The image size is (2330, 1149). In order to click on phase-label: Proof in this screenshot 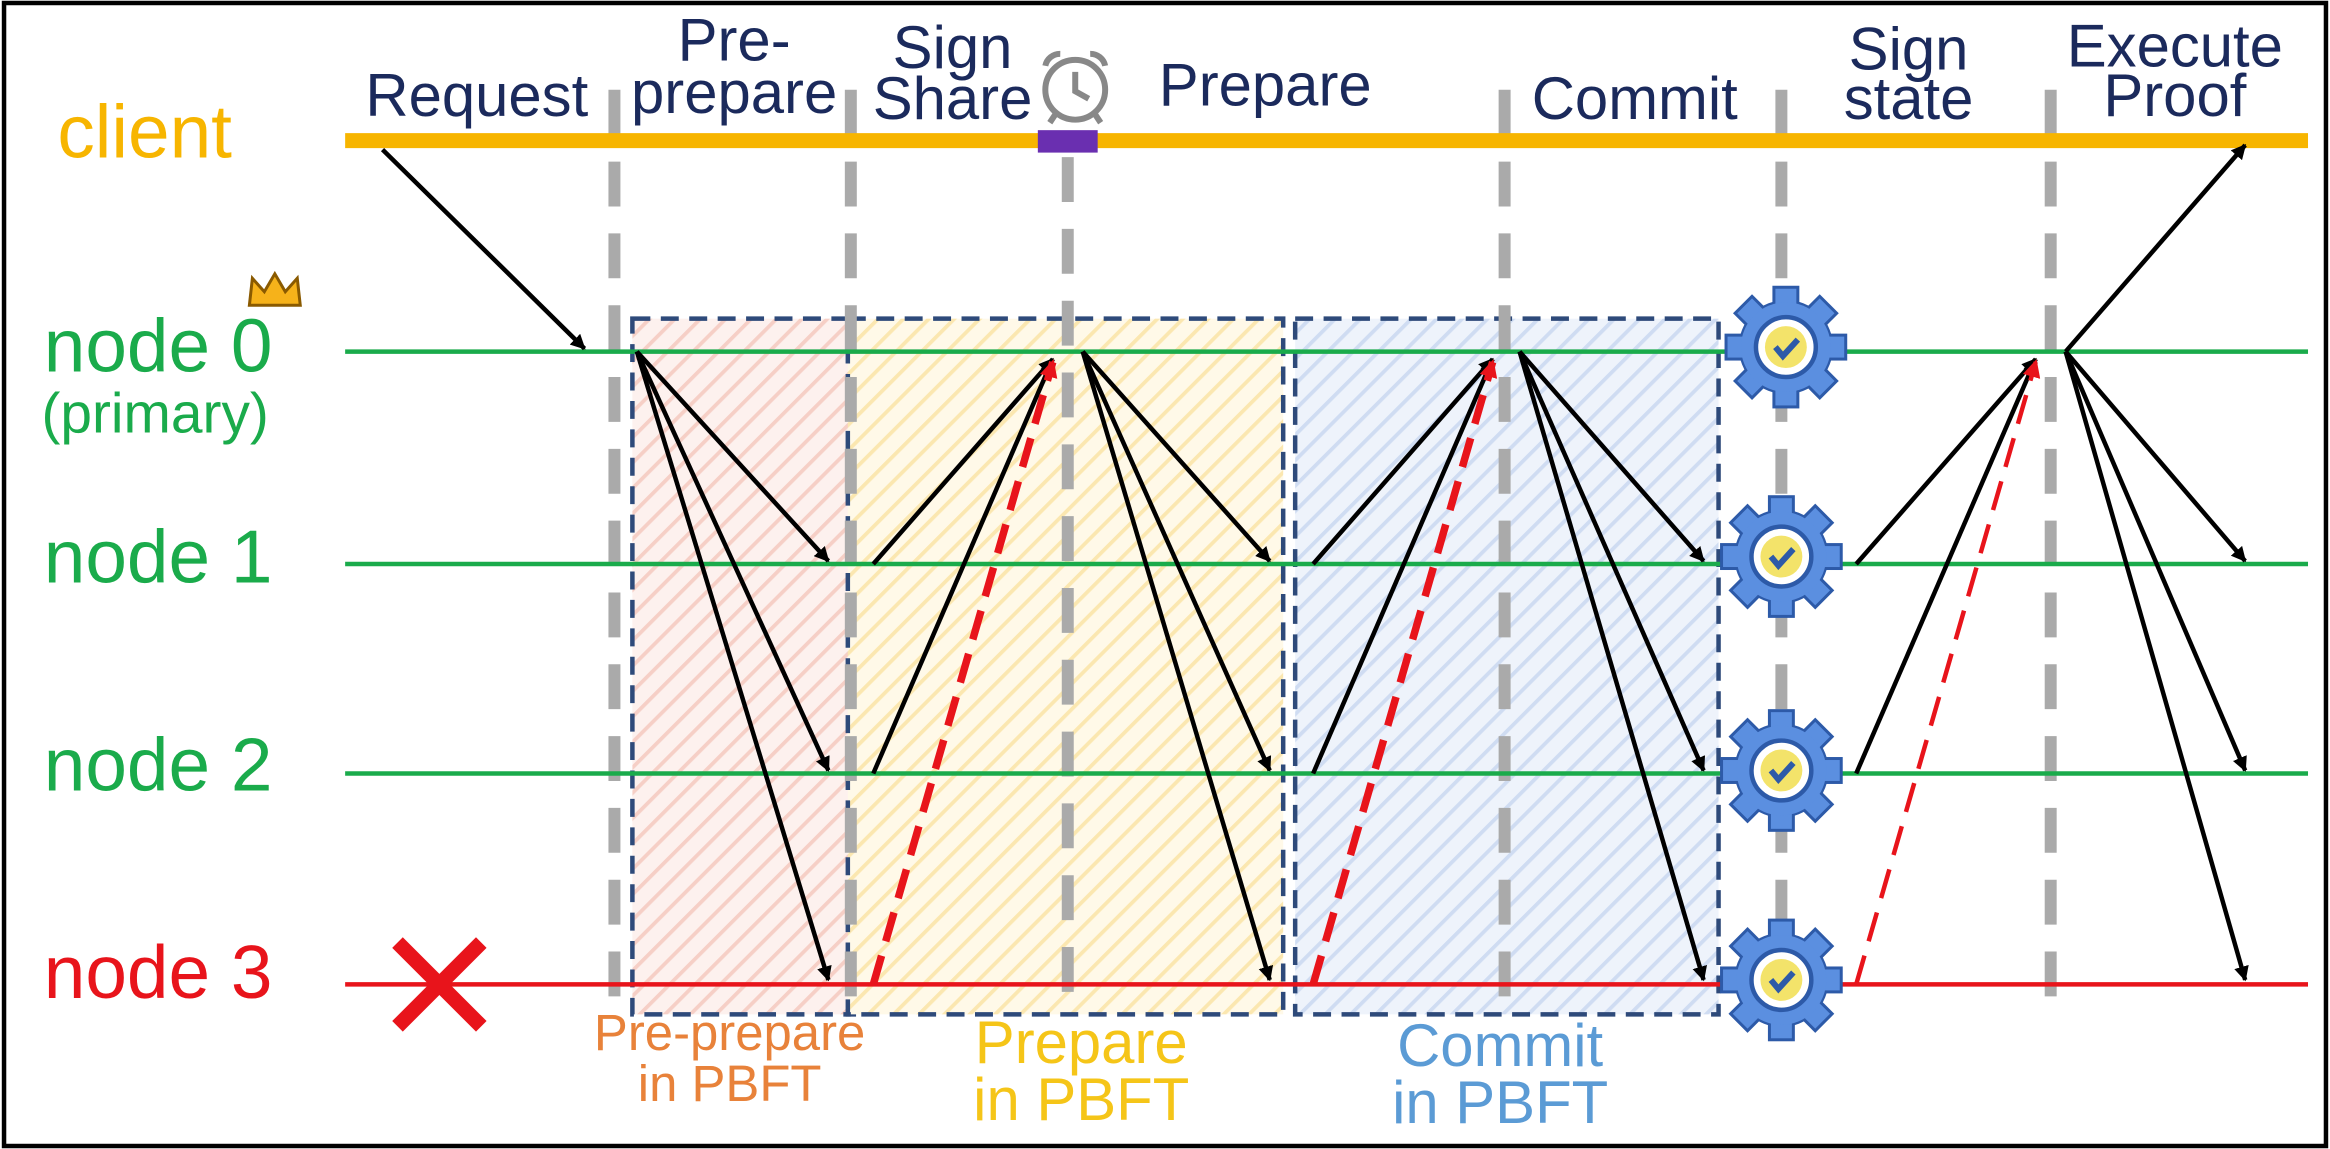, I will do `click(2174, 95)`.